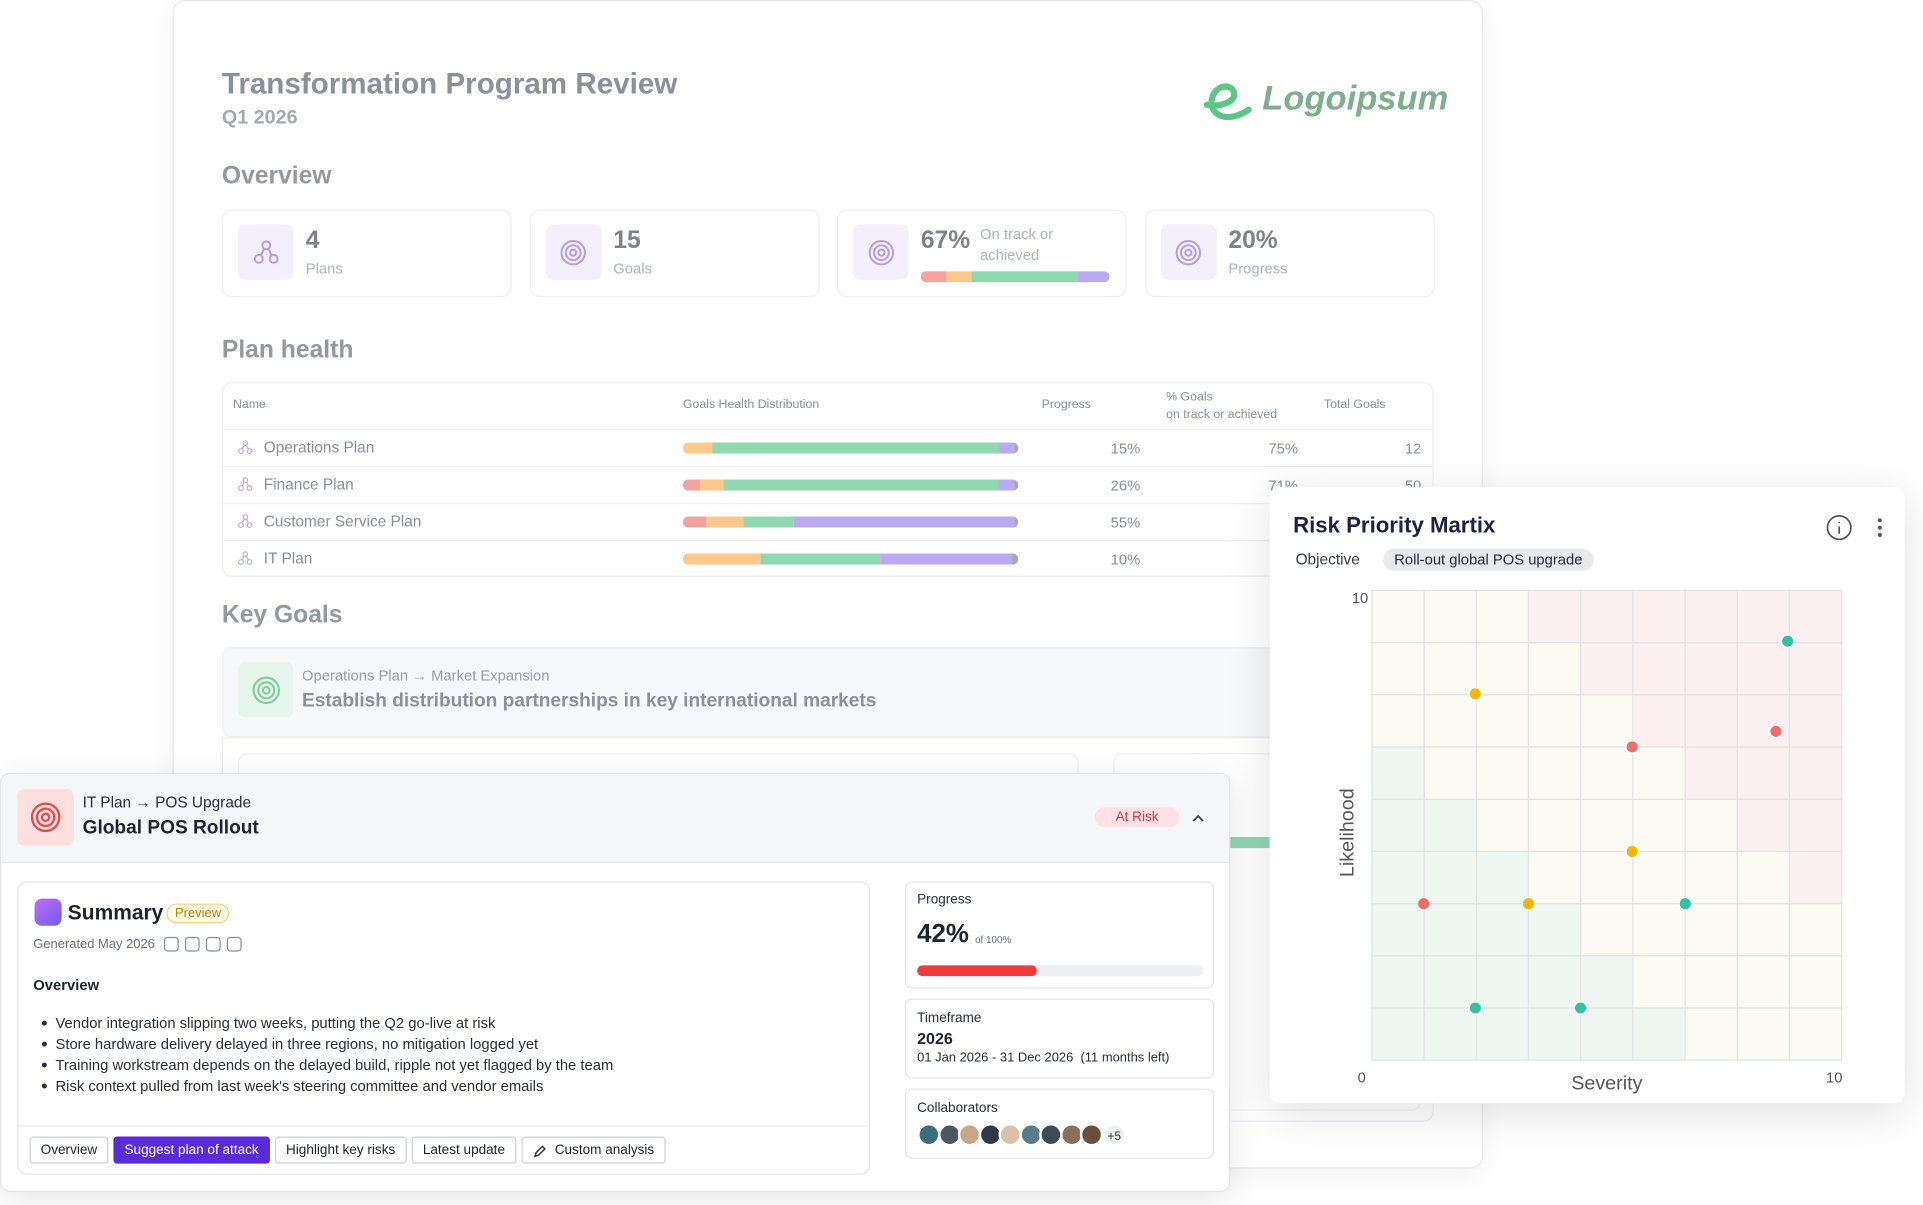  I want to click on info-svg, so click(1839, 527).